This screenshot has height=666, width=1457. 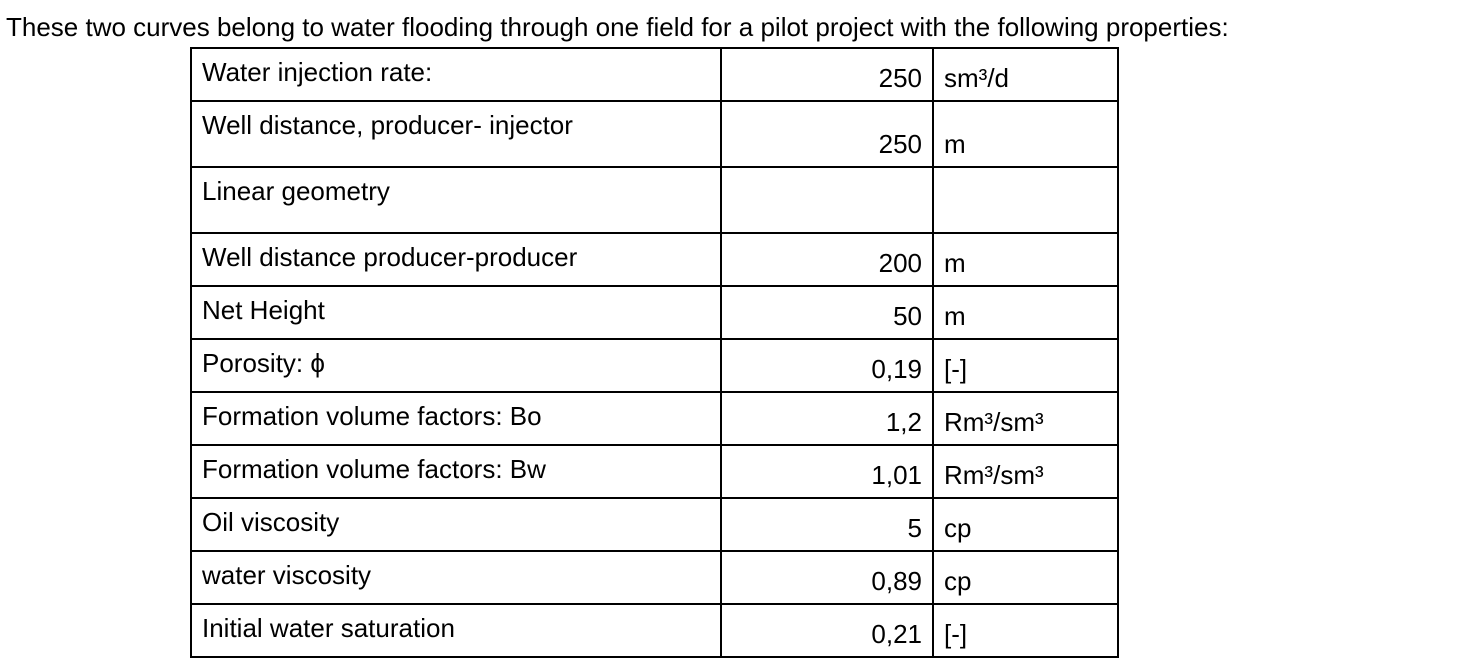 I want to click on property-label: Formation volume factors: Bw, so click(x=456, y=471).